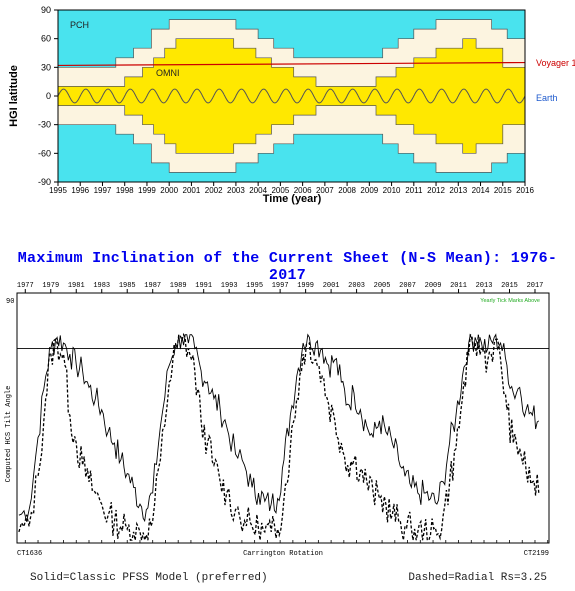  Describe the element at coordinates (149, 578) in the screenshot. I see `solid-caption: Solid=Classic PFSS Model (preferred)` at that location.